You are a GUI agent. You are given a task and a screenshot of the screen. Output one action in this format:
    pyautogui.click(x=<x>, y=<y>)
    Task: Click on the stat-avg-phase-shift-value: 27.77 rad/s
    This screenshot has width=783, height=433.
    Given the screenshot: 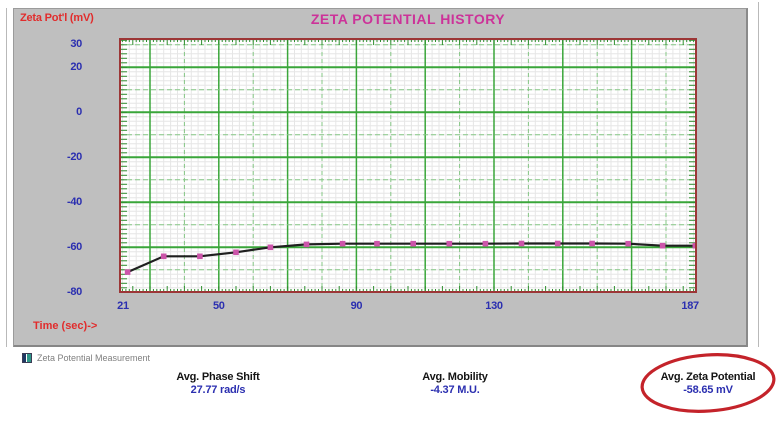 What is the action you would take?
    pyautogui.click(x=218, y=390)
    